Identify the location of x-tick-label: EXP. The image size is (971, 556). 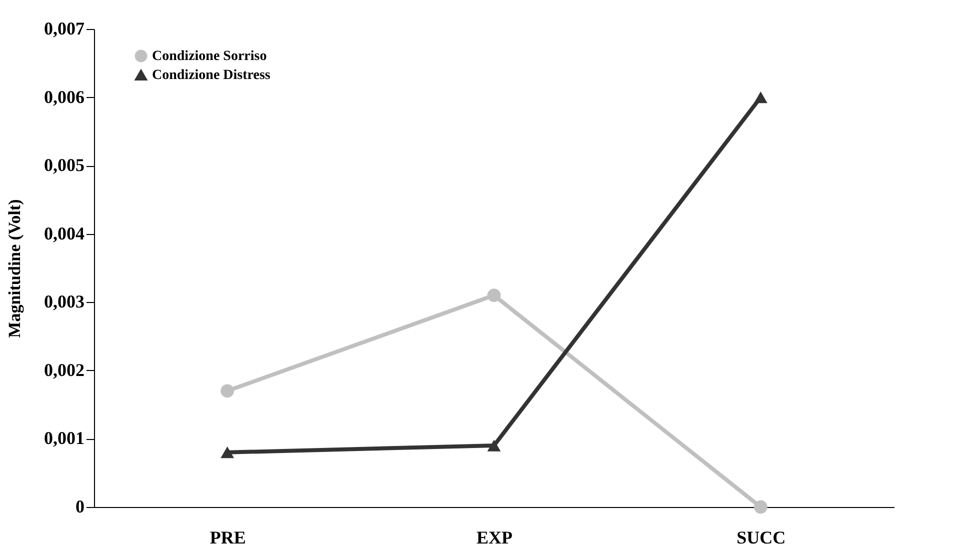
(494, 538).